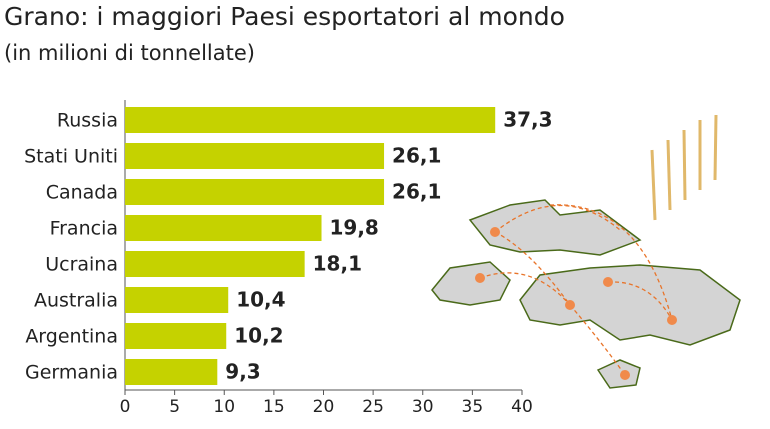  Describe the element at coordinates (242, 372) in the screenshot. I see `value-label: 9,3` at that location.